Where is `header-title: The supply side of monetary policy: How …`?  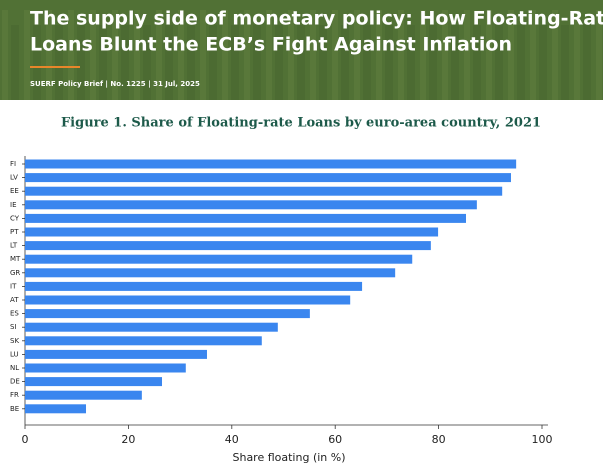
header-title: The supply side of monetary policy: How … is located at coordinates (316, 19).